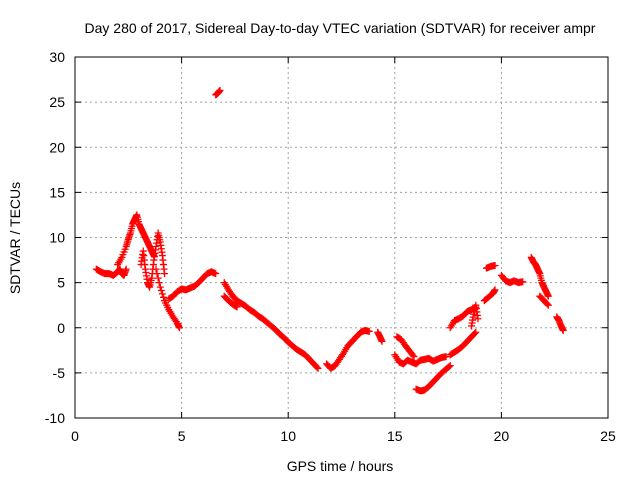  What do you see at coordinates (61, 328) in the screenshot?
I see `y-tick-label: 0` at bounding box center [61, 328].